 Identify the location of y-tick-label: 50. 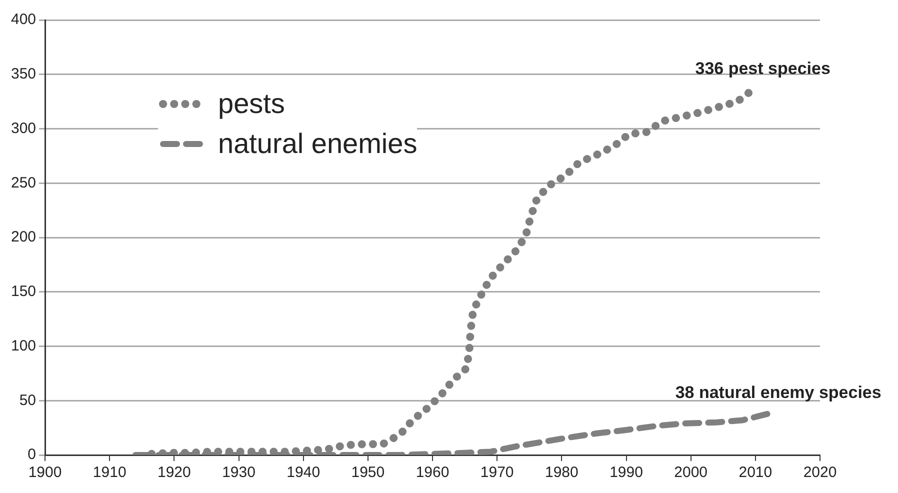
(27, 400).